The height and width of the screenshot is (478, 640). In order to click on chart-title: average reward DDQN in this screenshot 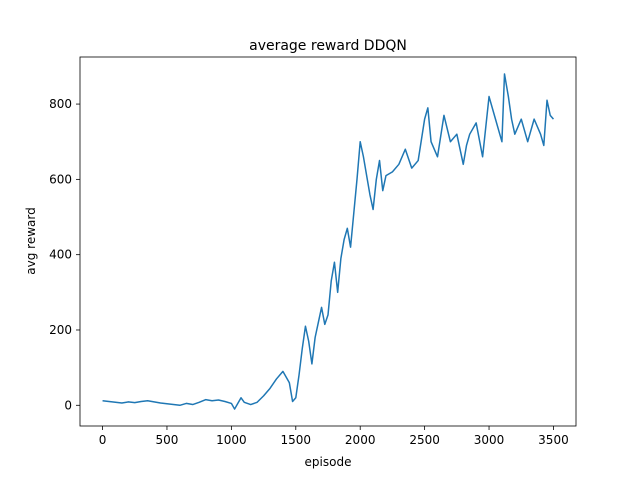, I will do `click(328, 46)`.